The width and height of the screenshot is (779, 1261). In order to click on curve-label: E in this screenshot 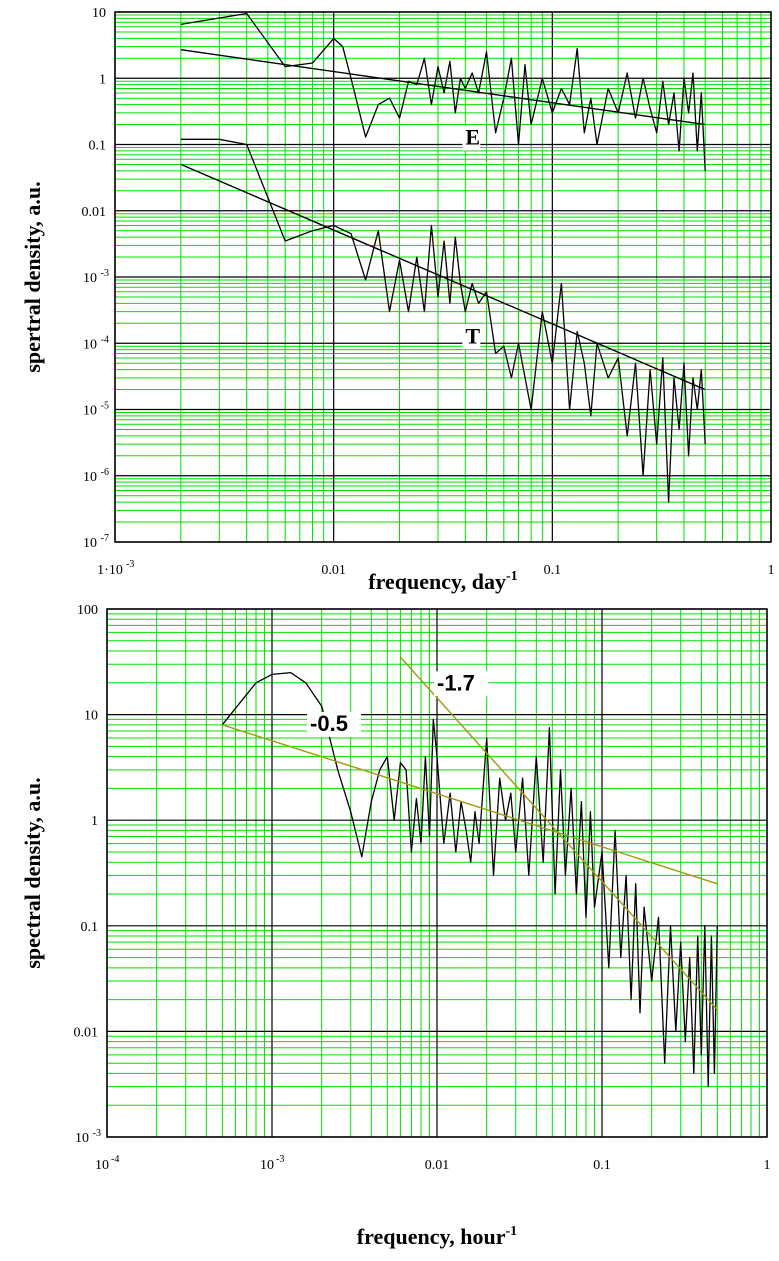, I will do `click(472, 137)`.